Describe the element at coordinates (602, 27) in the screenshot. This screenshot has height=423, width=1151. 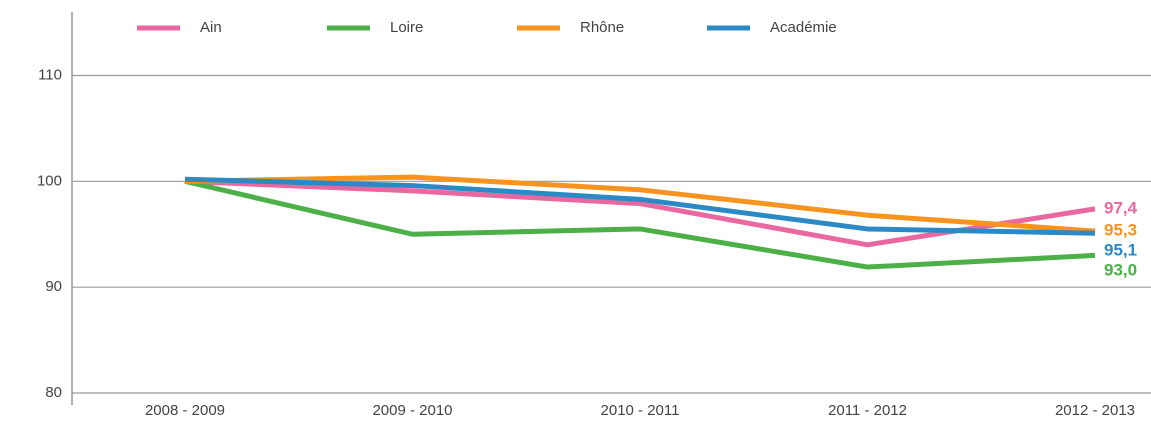
I see `legend-label: Rhône` at that location.